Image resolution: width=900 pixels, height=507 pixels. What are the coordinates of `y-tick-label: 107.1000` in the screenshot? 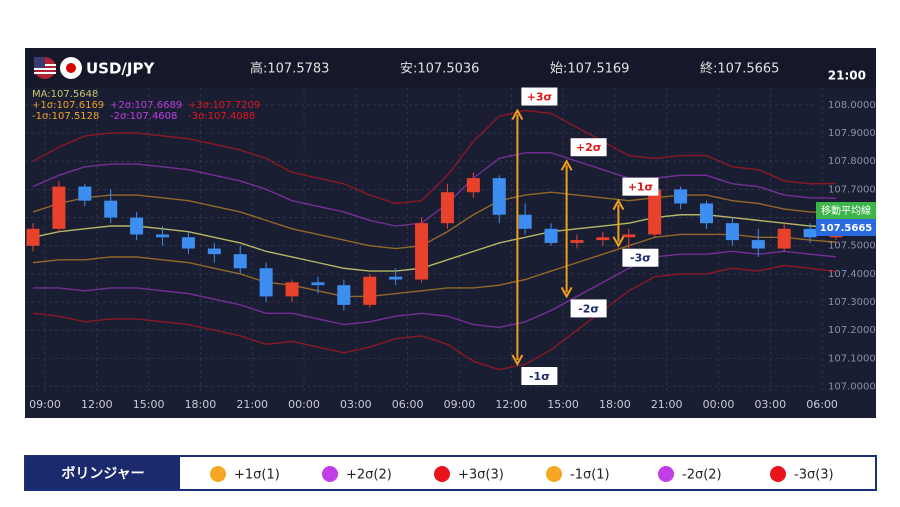 It's located at (852, 358).